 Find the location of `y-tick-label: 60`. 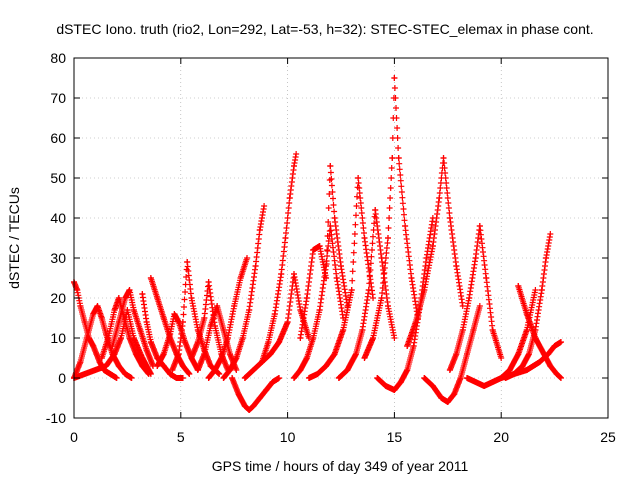

y-tick-label: 60 is located at coordinates (58, 138).